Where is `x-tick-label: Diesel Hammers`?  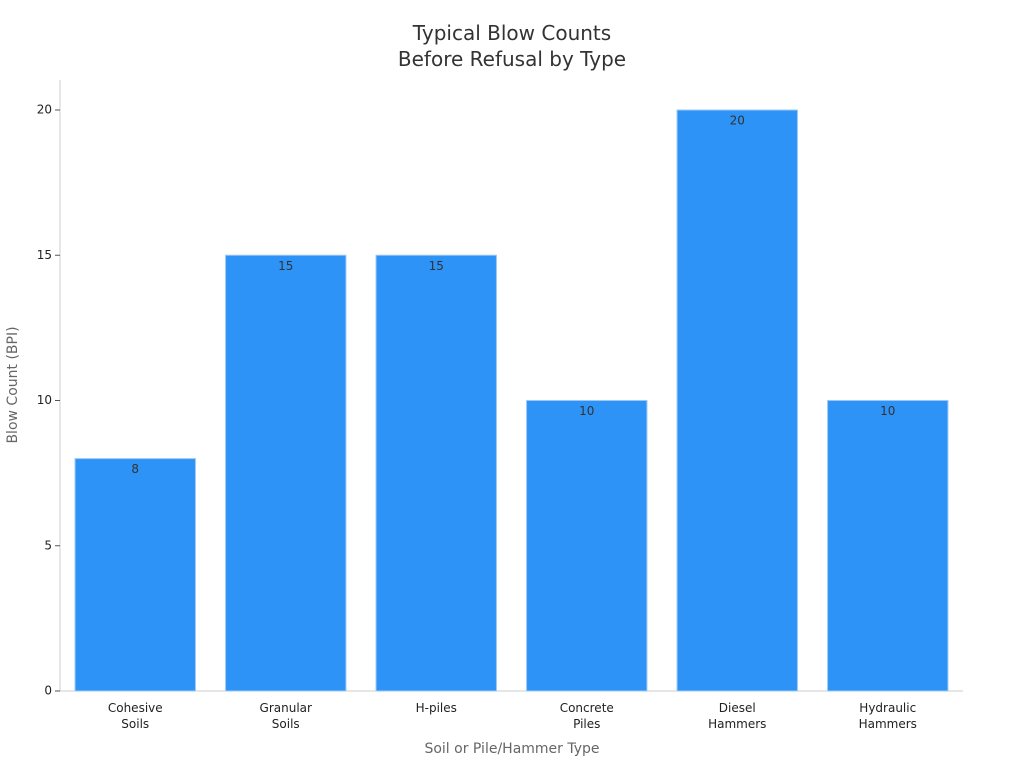
x-tick-label: Diesel Hammers is located at coordinates (737, 716).